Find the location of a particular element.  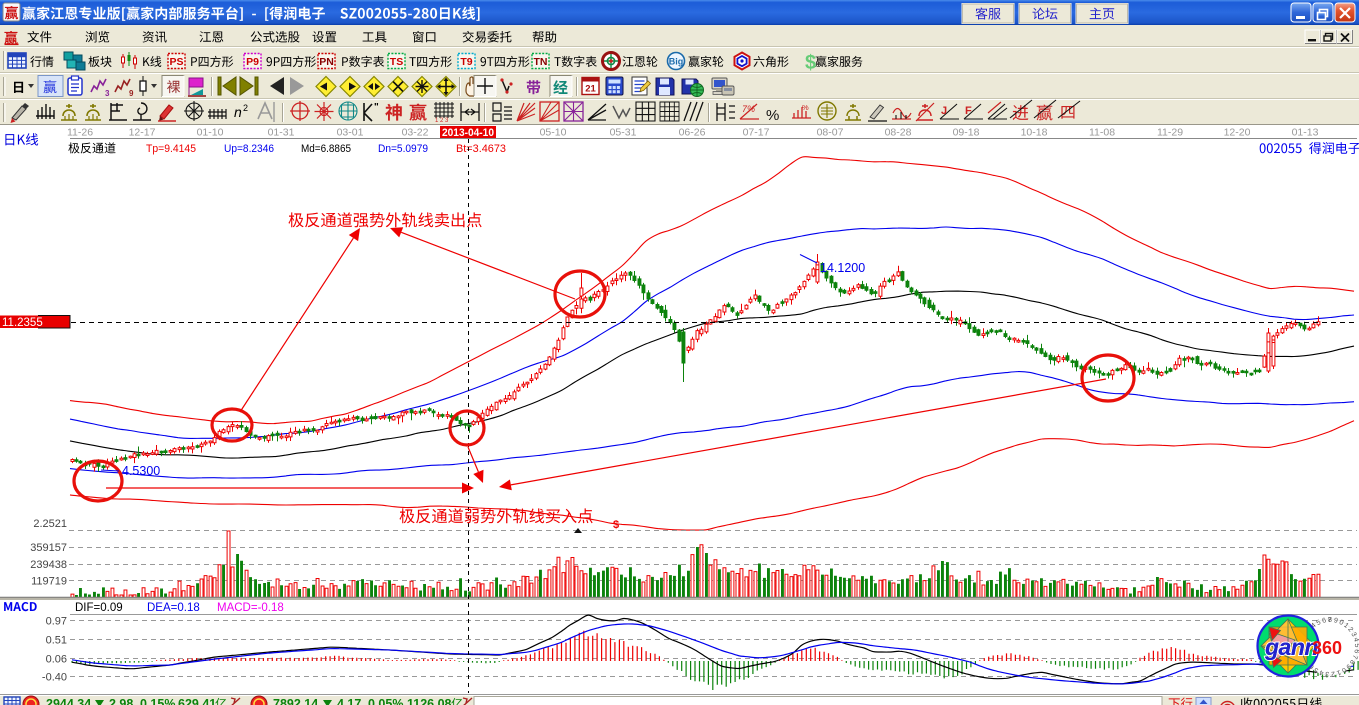

svg-text: 629.41 is located at coordinates (197, 701).